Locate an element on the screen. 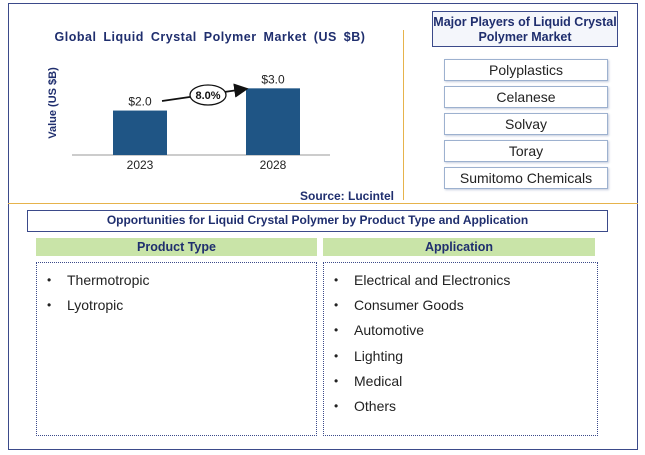 The width and height of the screenshot is (645, 455). product-type-item: Thermotropic is located at coordinates (181, 283).